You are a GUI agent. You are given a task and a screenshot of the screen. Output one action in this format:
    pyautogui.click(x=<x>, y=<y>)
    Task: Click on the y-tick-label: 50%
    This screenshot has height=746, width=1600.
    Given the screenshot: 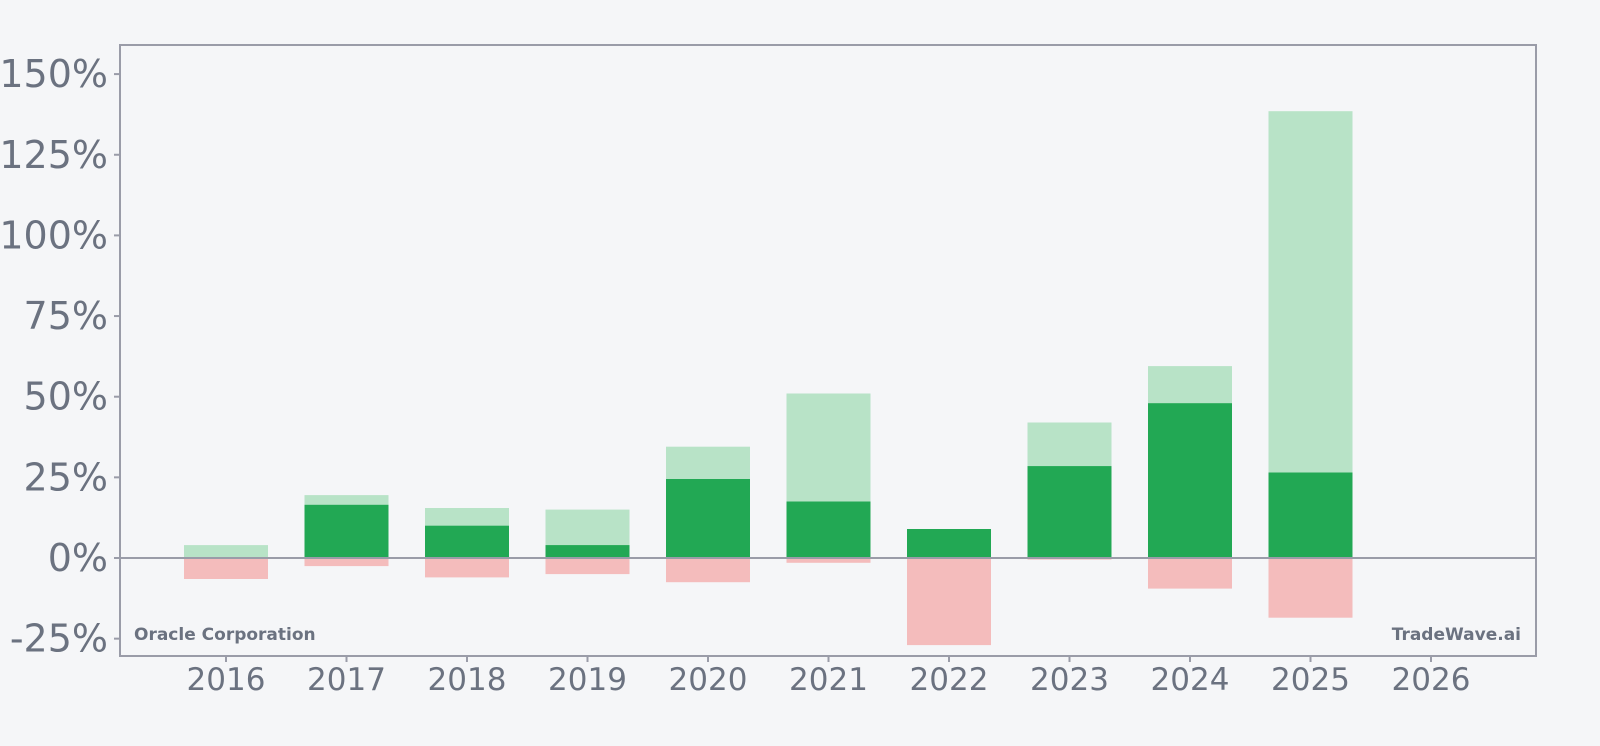 What is the action you would take?
    pyautogui.click(x=66, y=397)
    